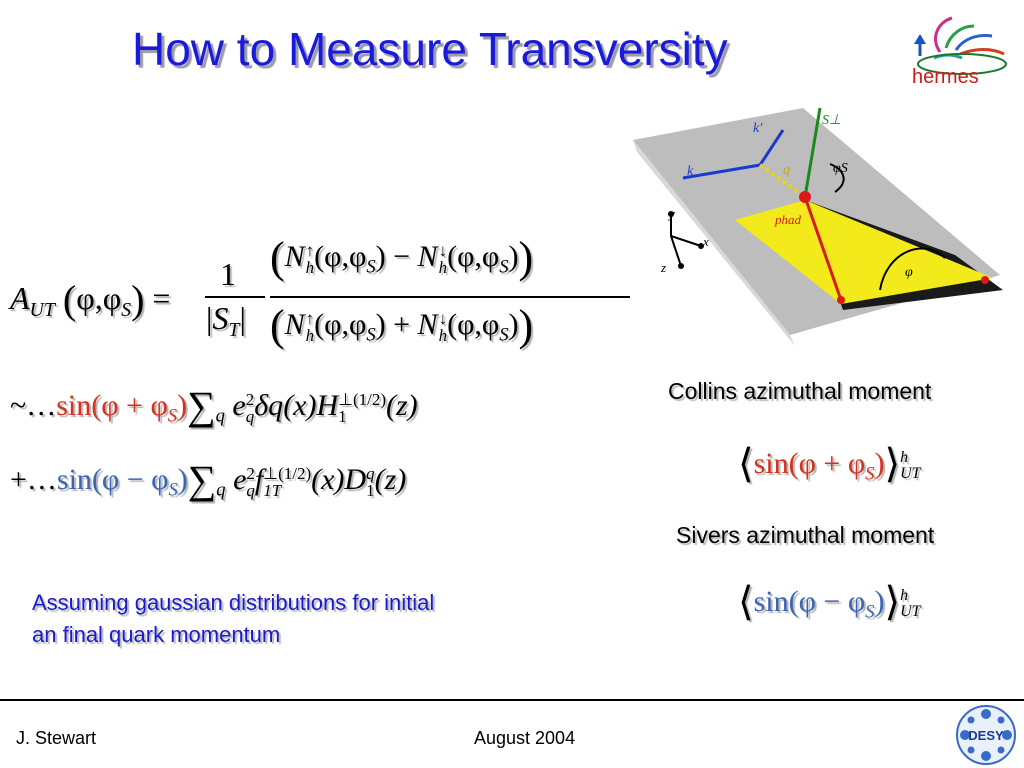 This screenshot has height=768, width=1024. I want to click on page-title: How to Measure Transversity, so click(430, 49).